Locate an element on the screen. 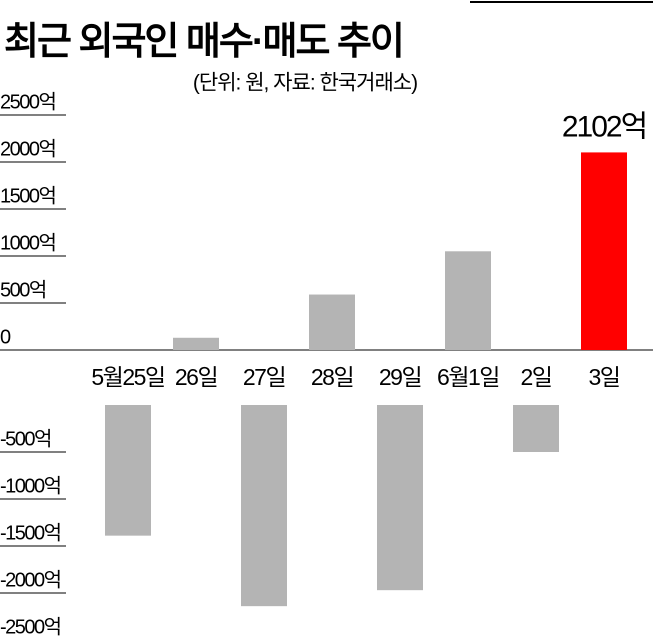 The height and width of the screenshot is (637, 653). value-label: 2102억 is located at coordinates (604, 126).